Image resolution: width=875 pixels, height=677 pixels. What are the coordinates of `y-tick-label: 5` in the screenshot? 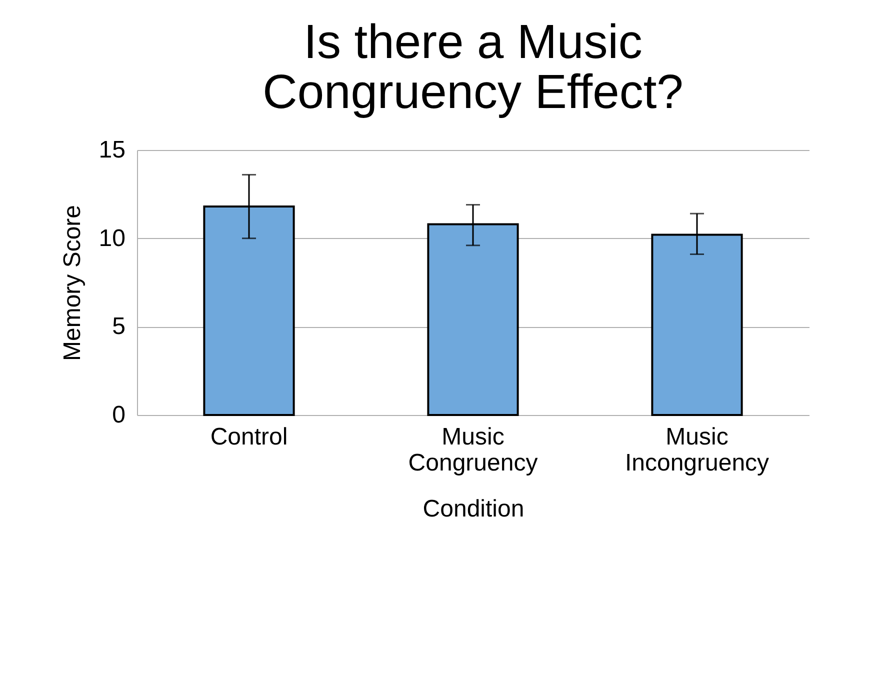 It's located at (119, 326).